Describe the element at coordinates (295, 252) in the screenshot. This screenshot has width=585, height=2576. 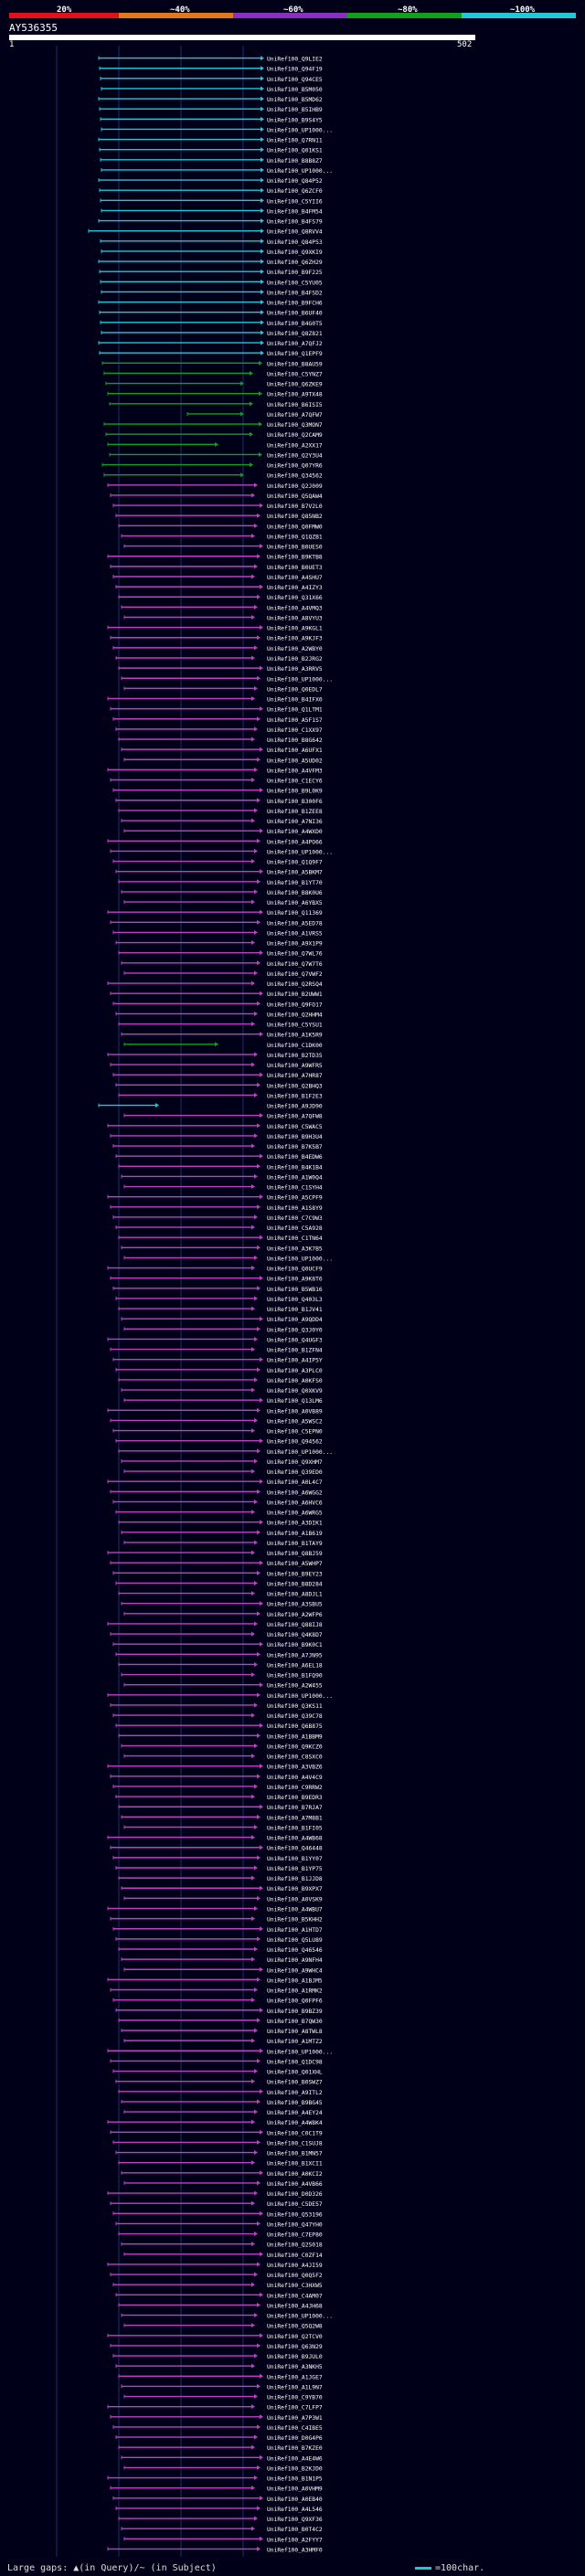
I see `hit-label: UniRef100_Q9XKI9` at that location.